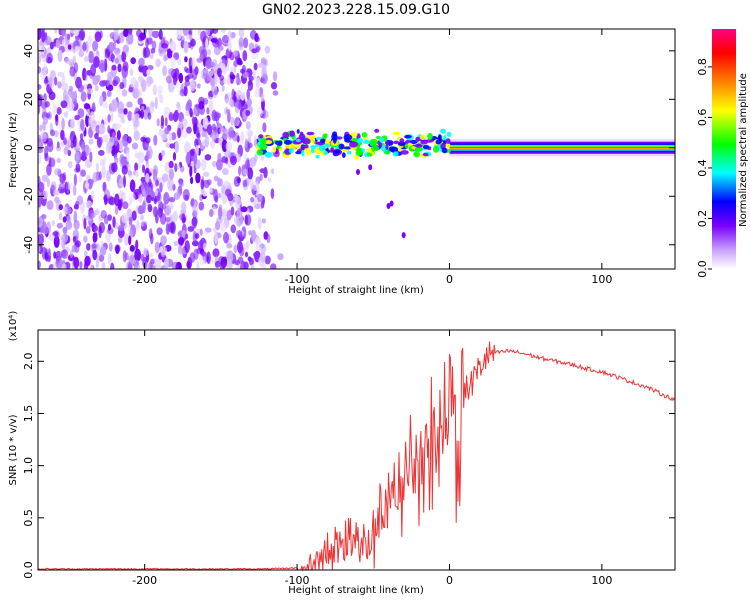 The height and width of the screenshot is (600, 750). I want to click on isolated-cell, so click(403, 235).